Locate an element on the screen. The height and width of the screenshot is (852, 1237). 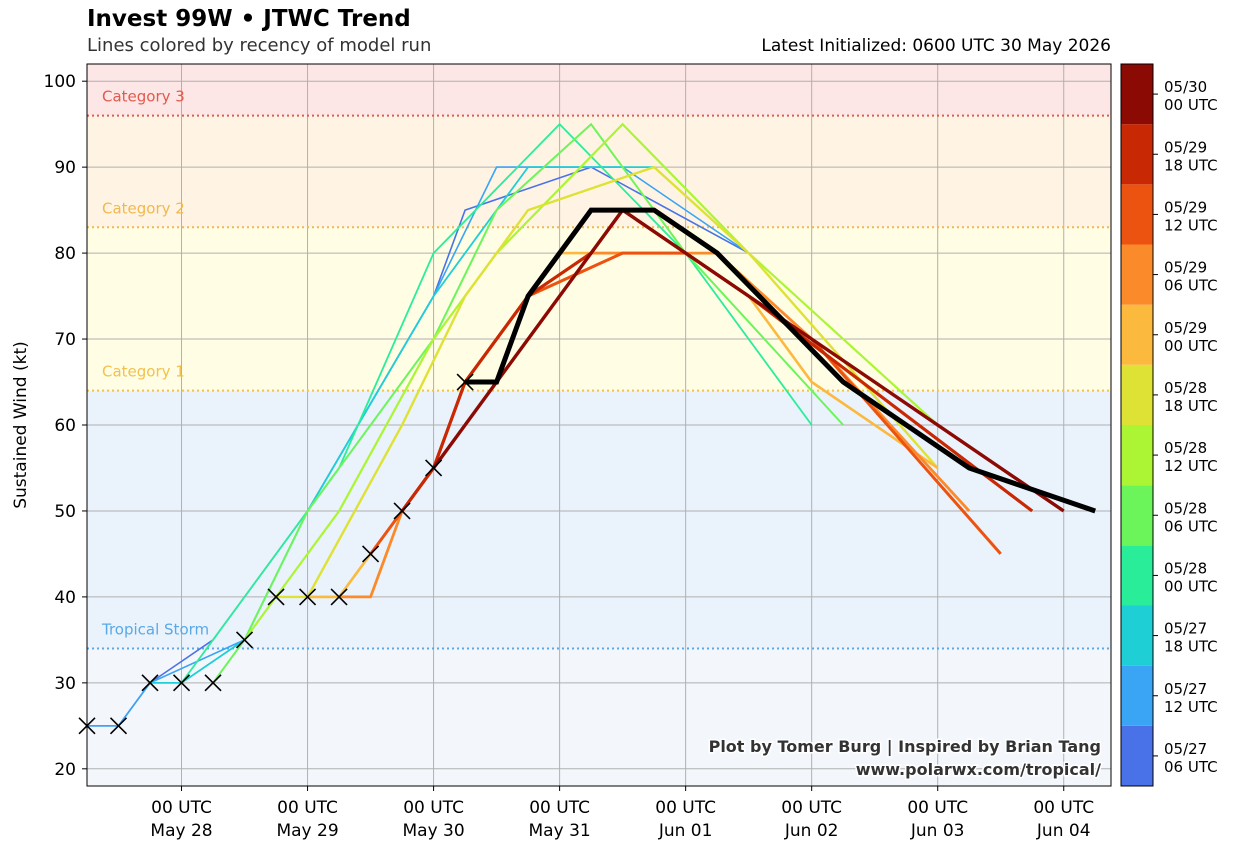
threshold-label-tropical-storm: Tropical Storm is located at coordinates (155, 629).